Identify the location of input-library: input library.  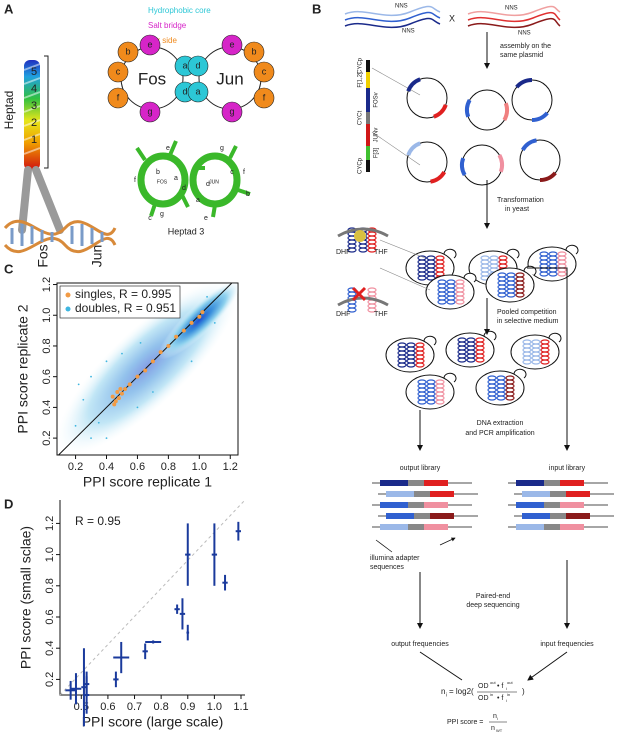
(567, 468).